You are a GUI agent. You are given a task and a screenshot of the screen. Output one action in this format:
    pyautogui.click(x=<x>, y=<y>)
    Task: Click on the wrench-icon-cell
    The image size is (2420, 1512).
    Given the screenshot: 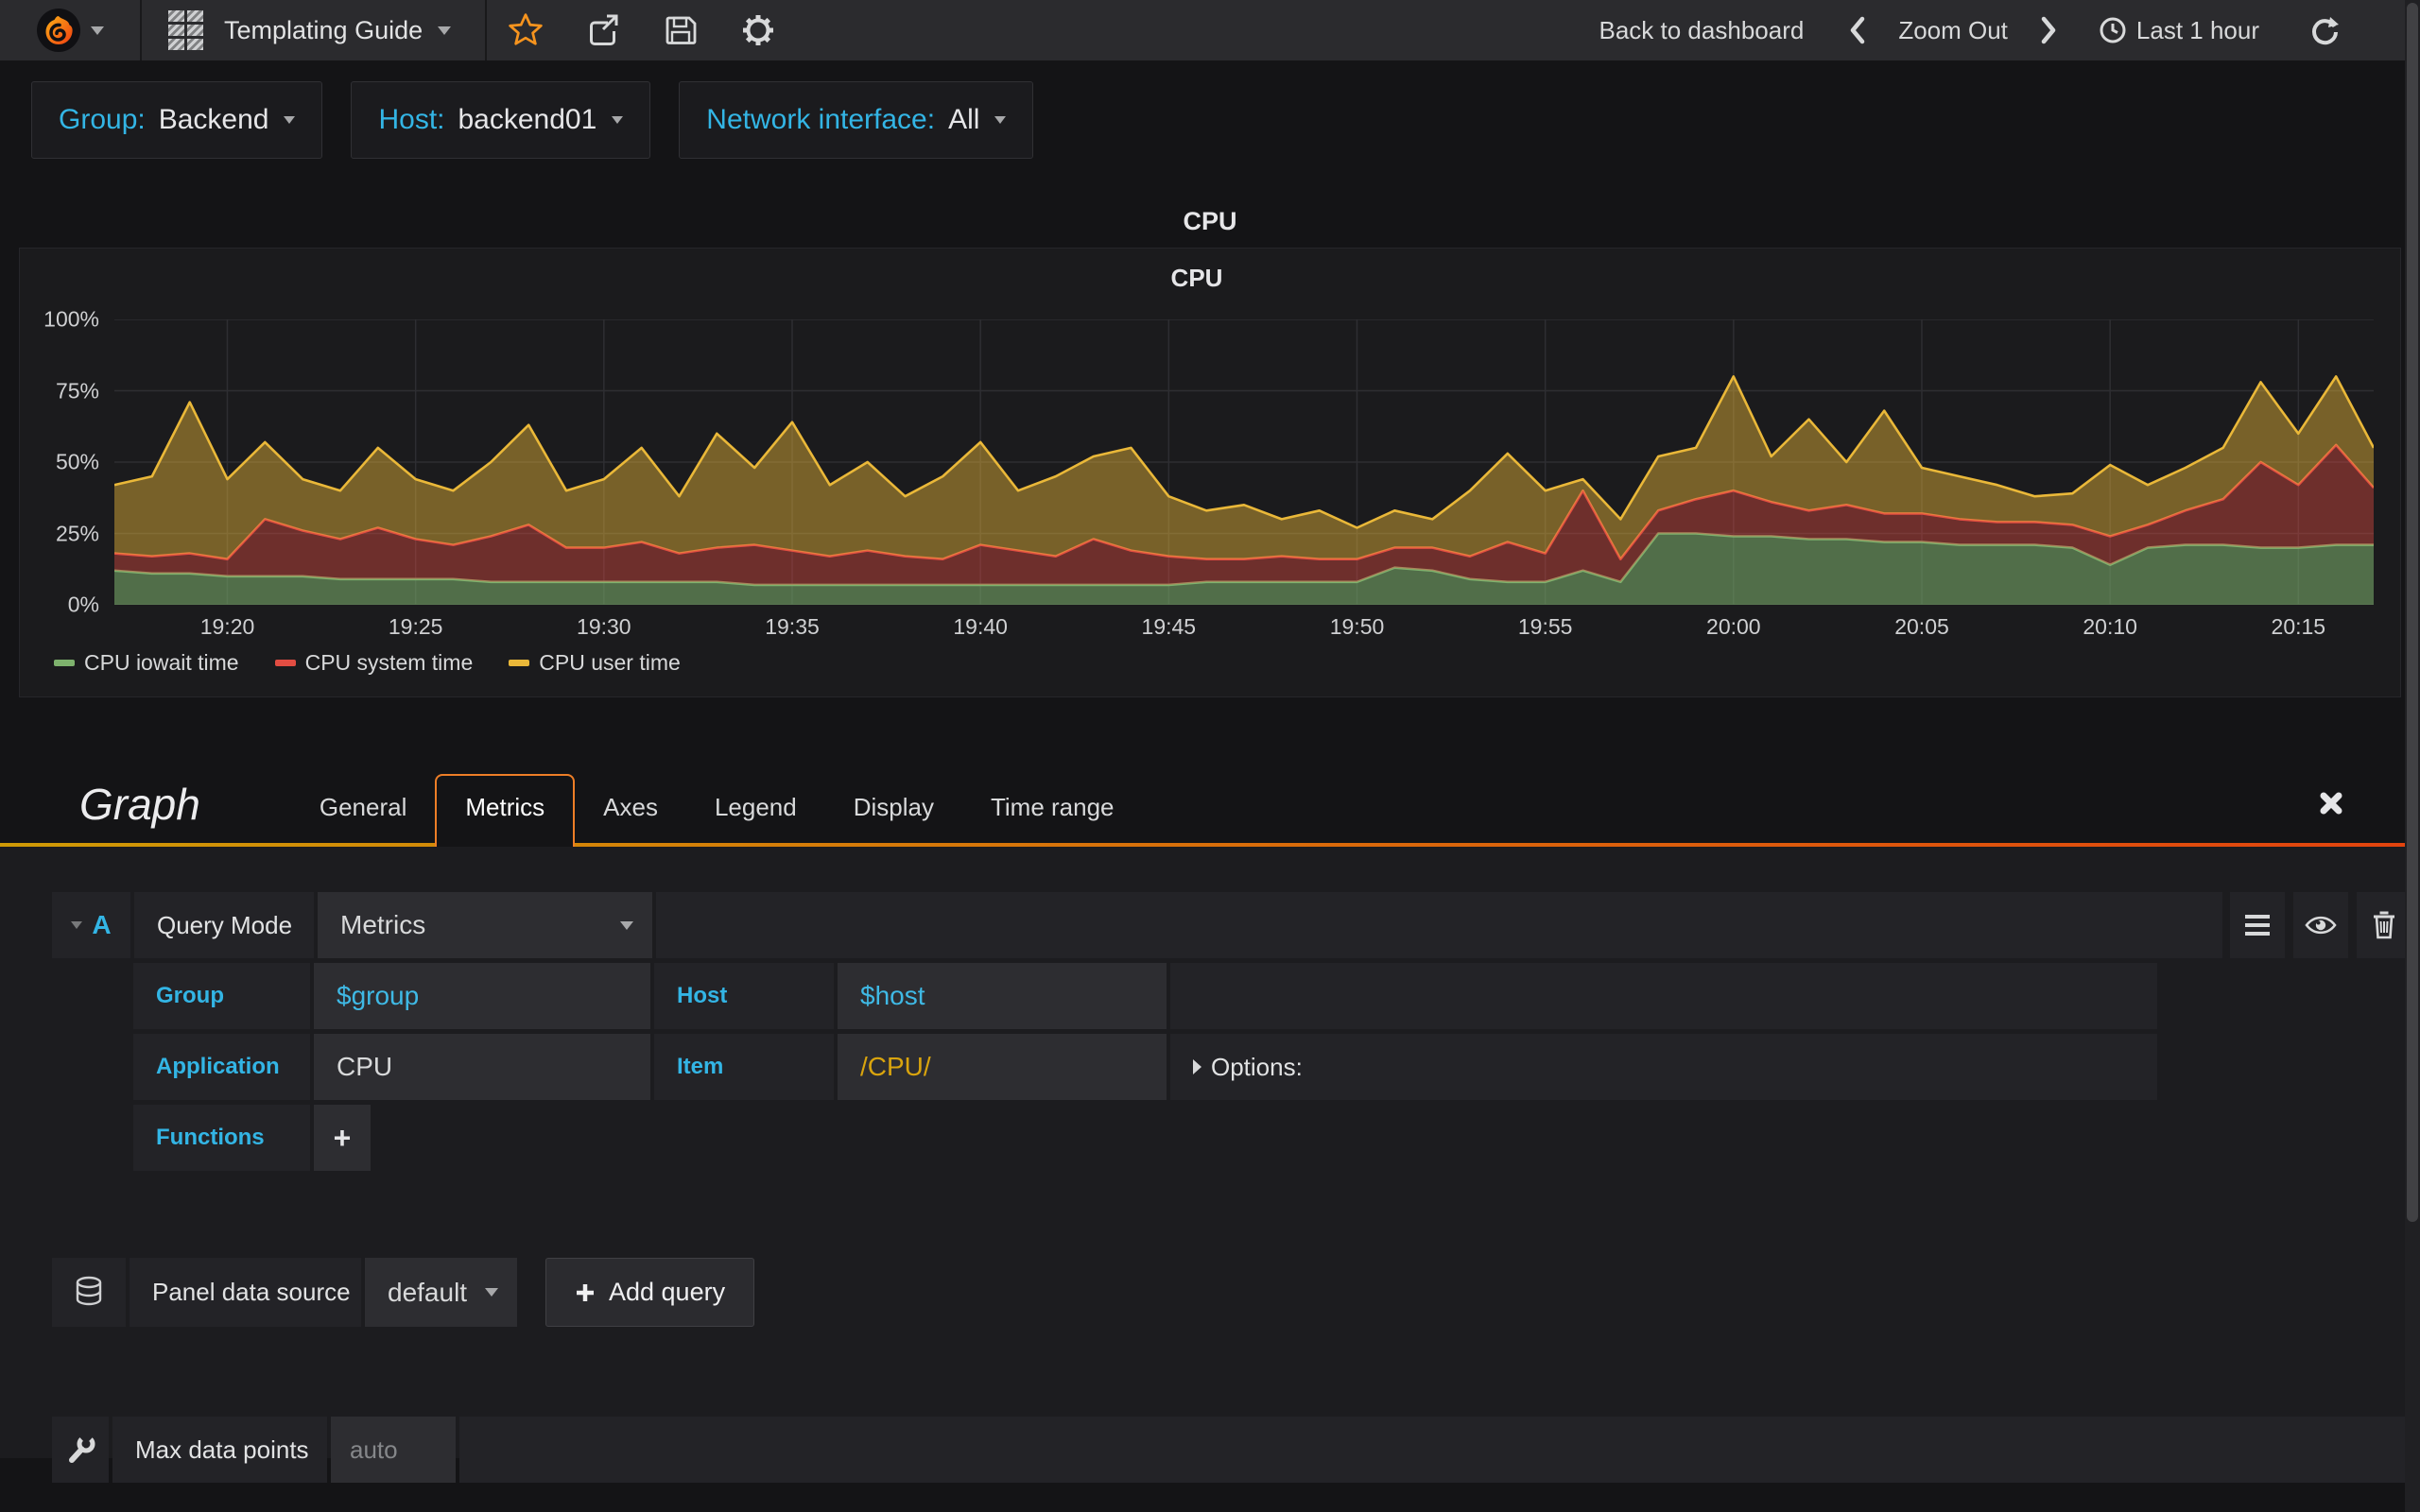 What is the action you would take?
    pyautogui.click(x=80, y=1450)
    